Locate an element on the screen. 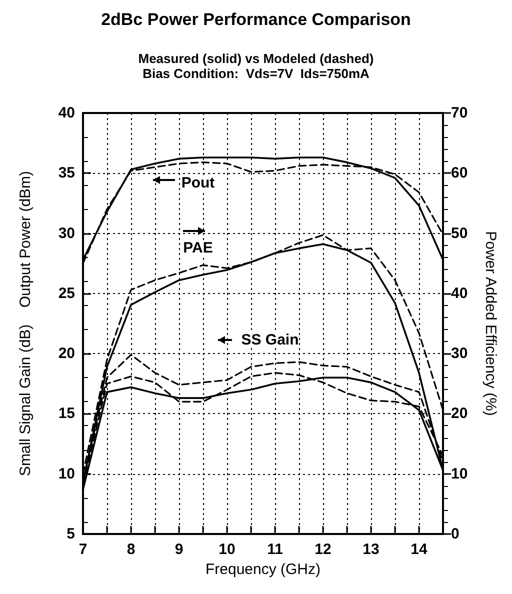  x-tick-label: 9 is located at coordinates (179, 549).